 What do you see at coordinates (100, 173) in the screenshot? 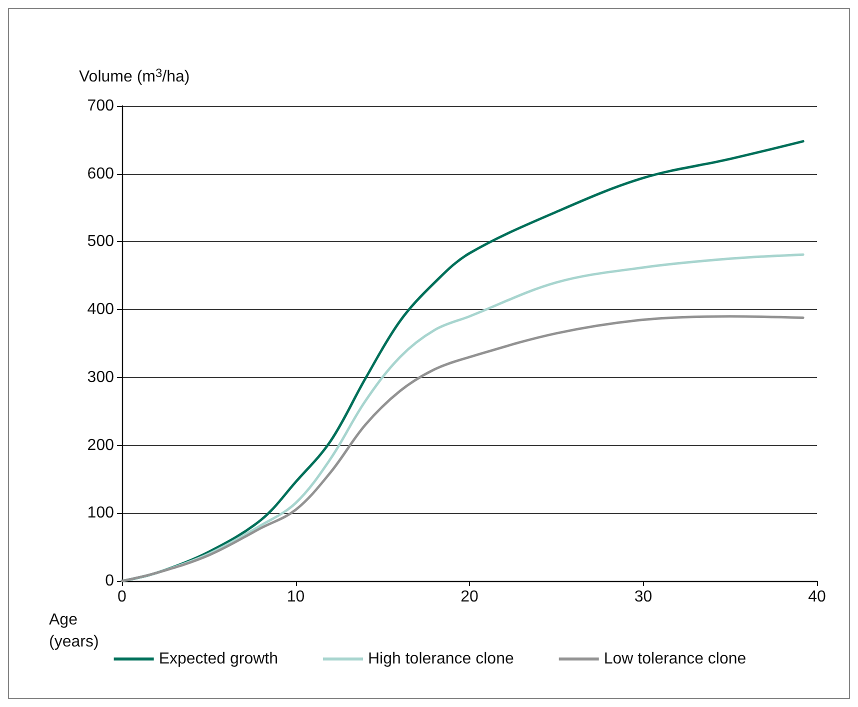
I see `y-tick-label: 600` at bounding box center [100, 173].